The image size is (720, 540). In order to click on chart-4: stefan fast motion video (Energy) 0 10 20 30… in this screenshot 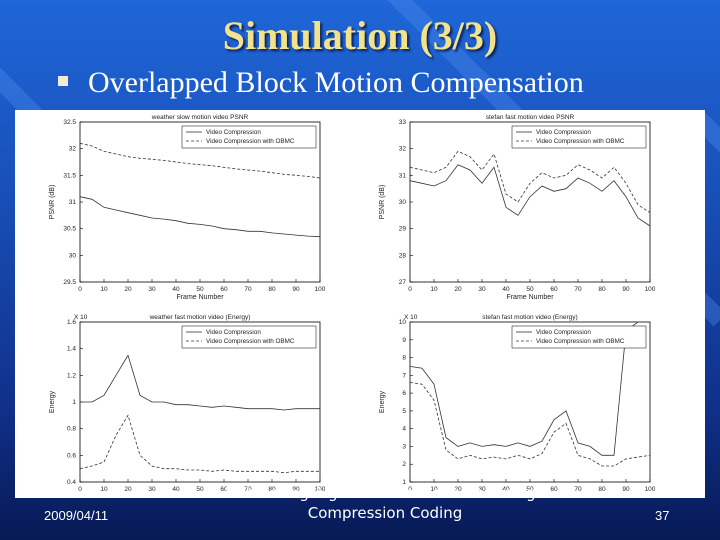, I will do `click(517, 403)`.